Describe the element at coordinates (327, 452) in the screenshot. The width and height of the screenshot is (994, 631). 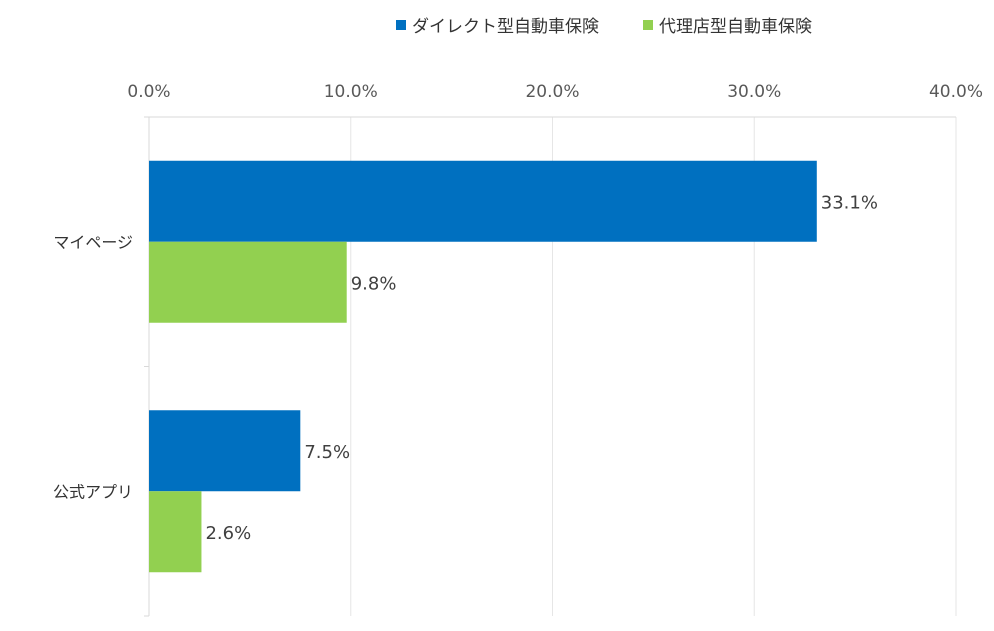
I see `data-label-0-1: 7.5%` at that location.